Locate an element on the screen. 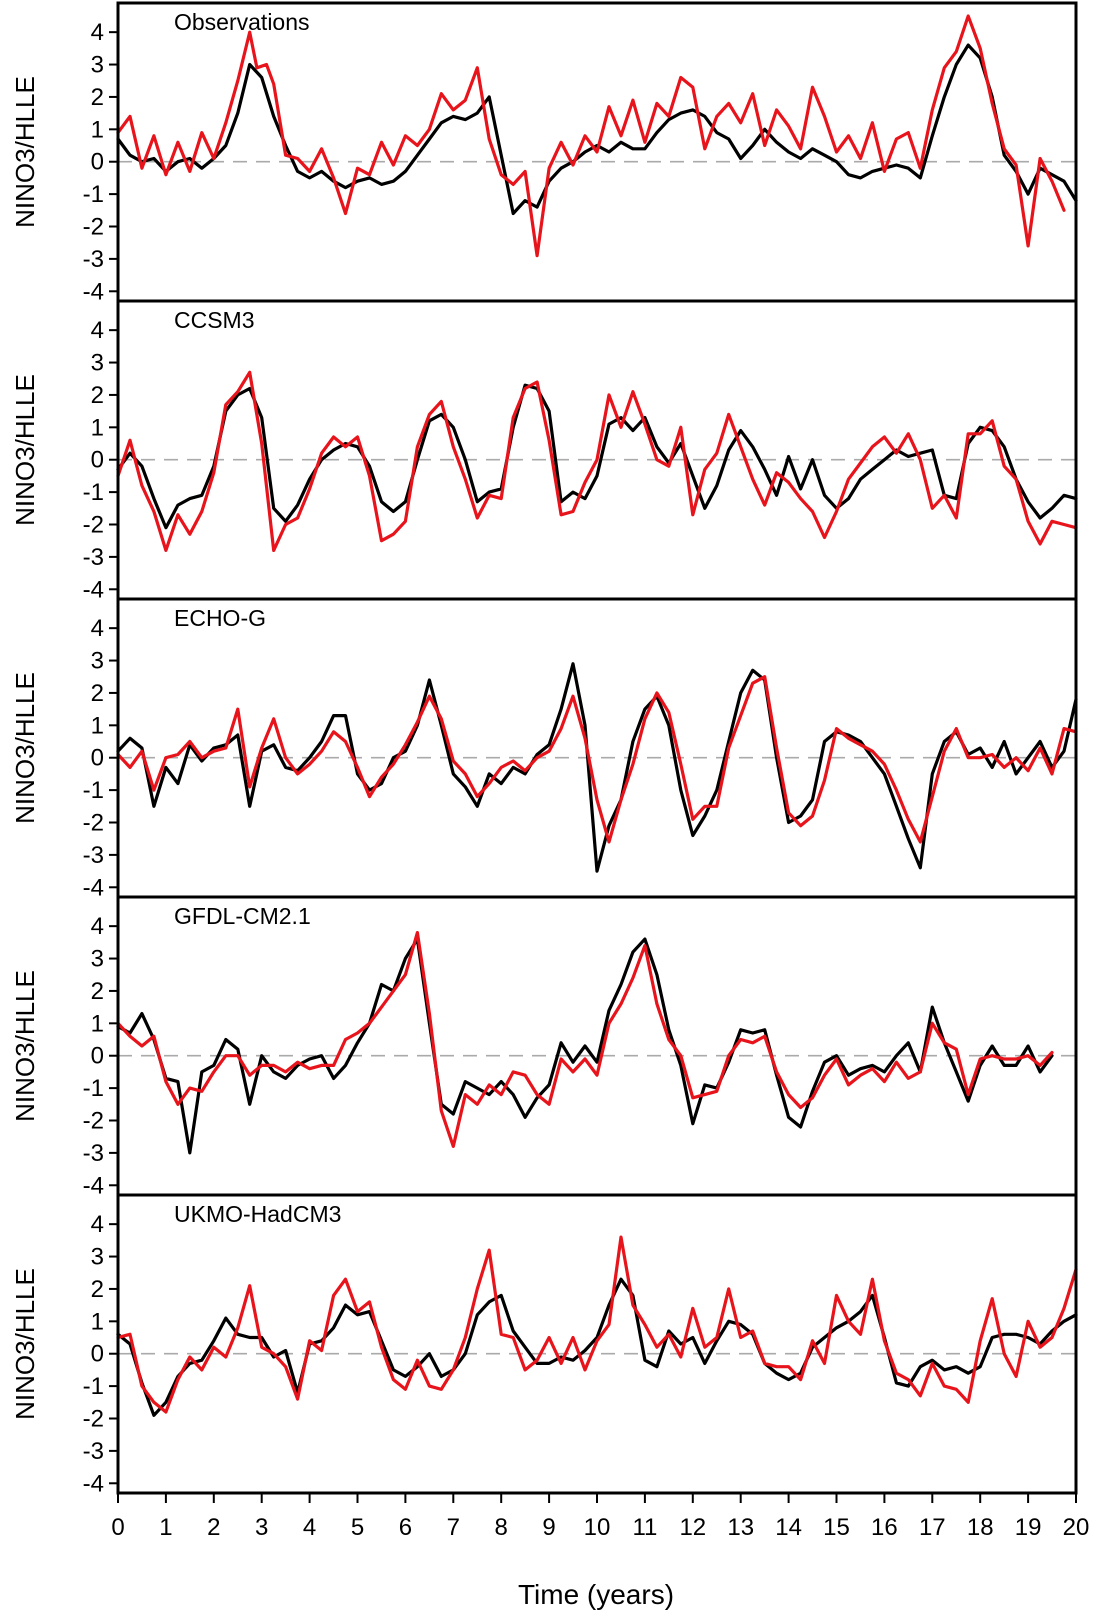  panel-title: Observations is located at coordinates (242, 22).